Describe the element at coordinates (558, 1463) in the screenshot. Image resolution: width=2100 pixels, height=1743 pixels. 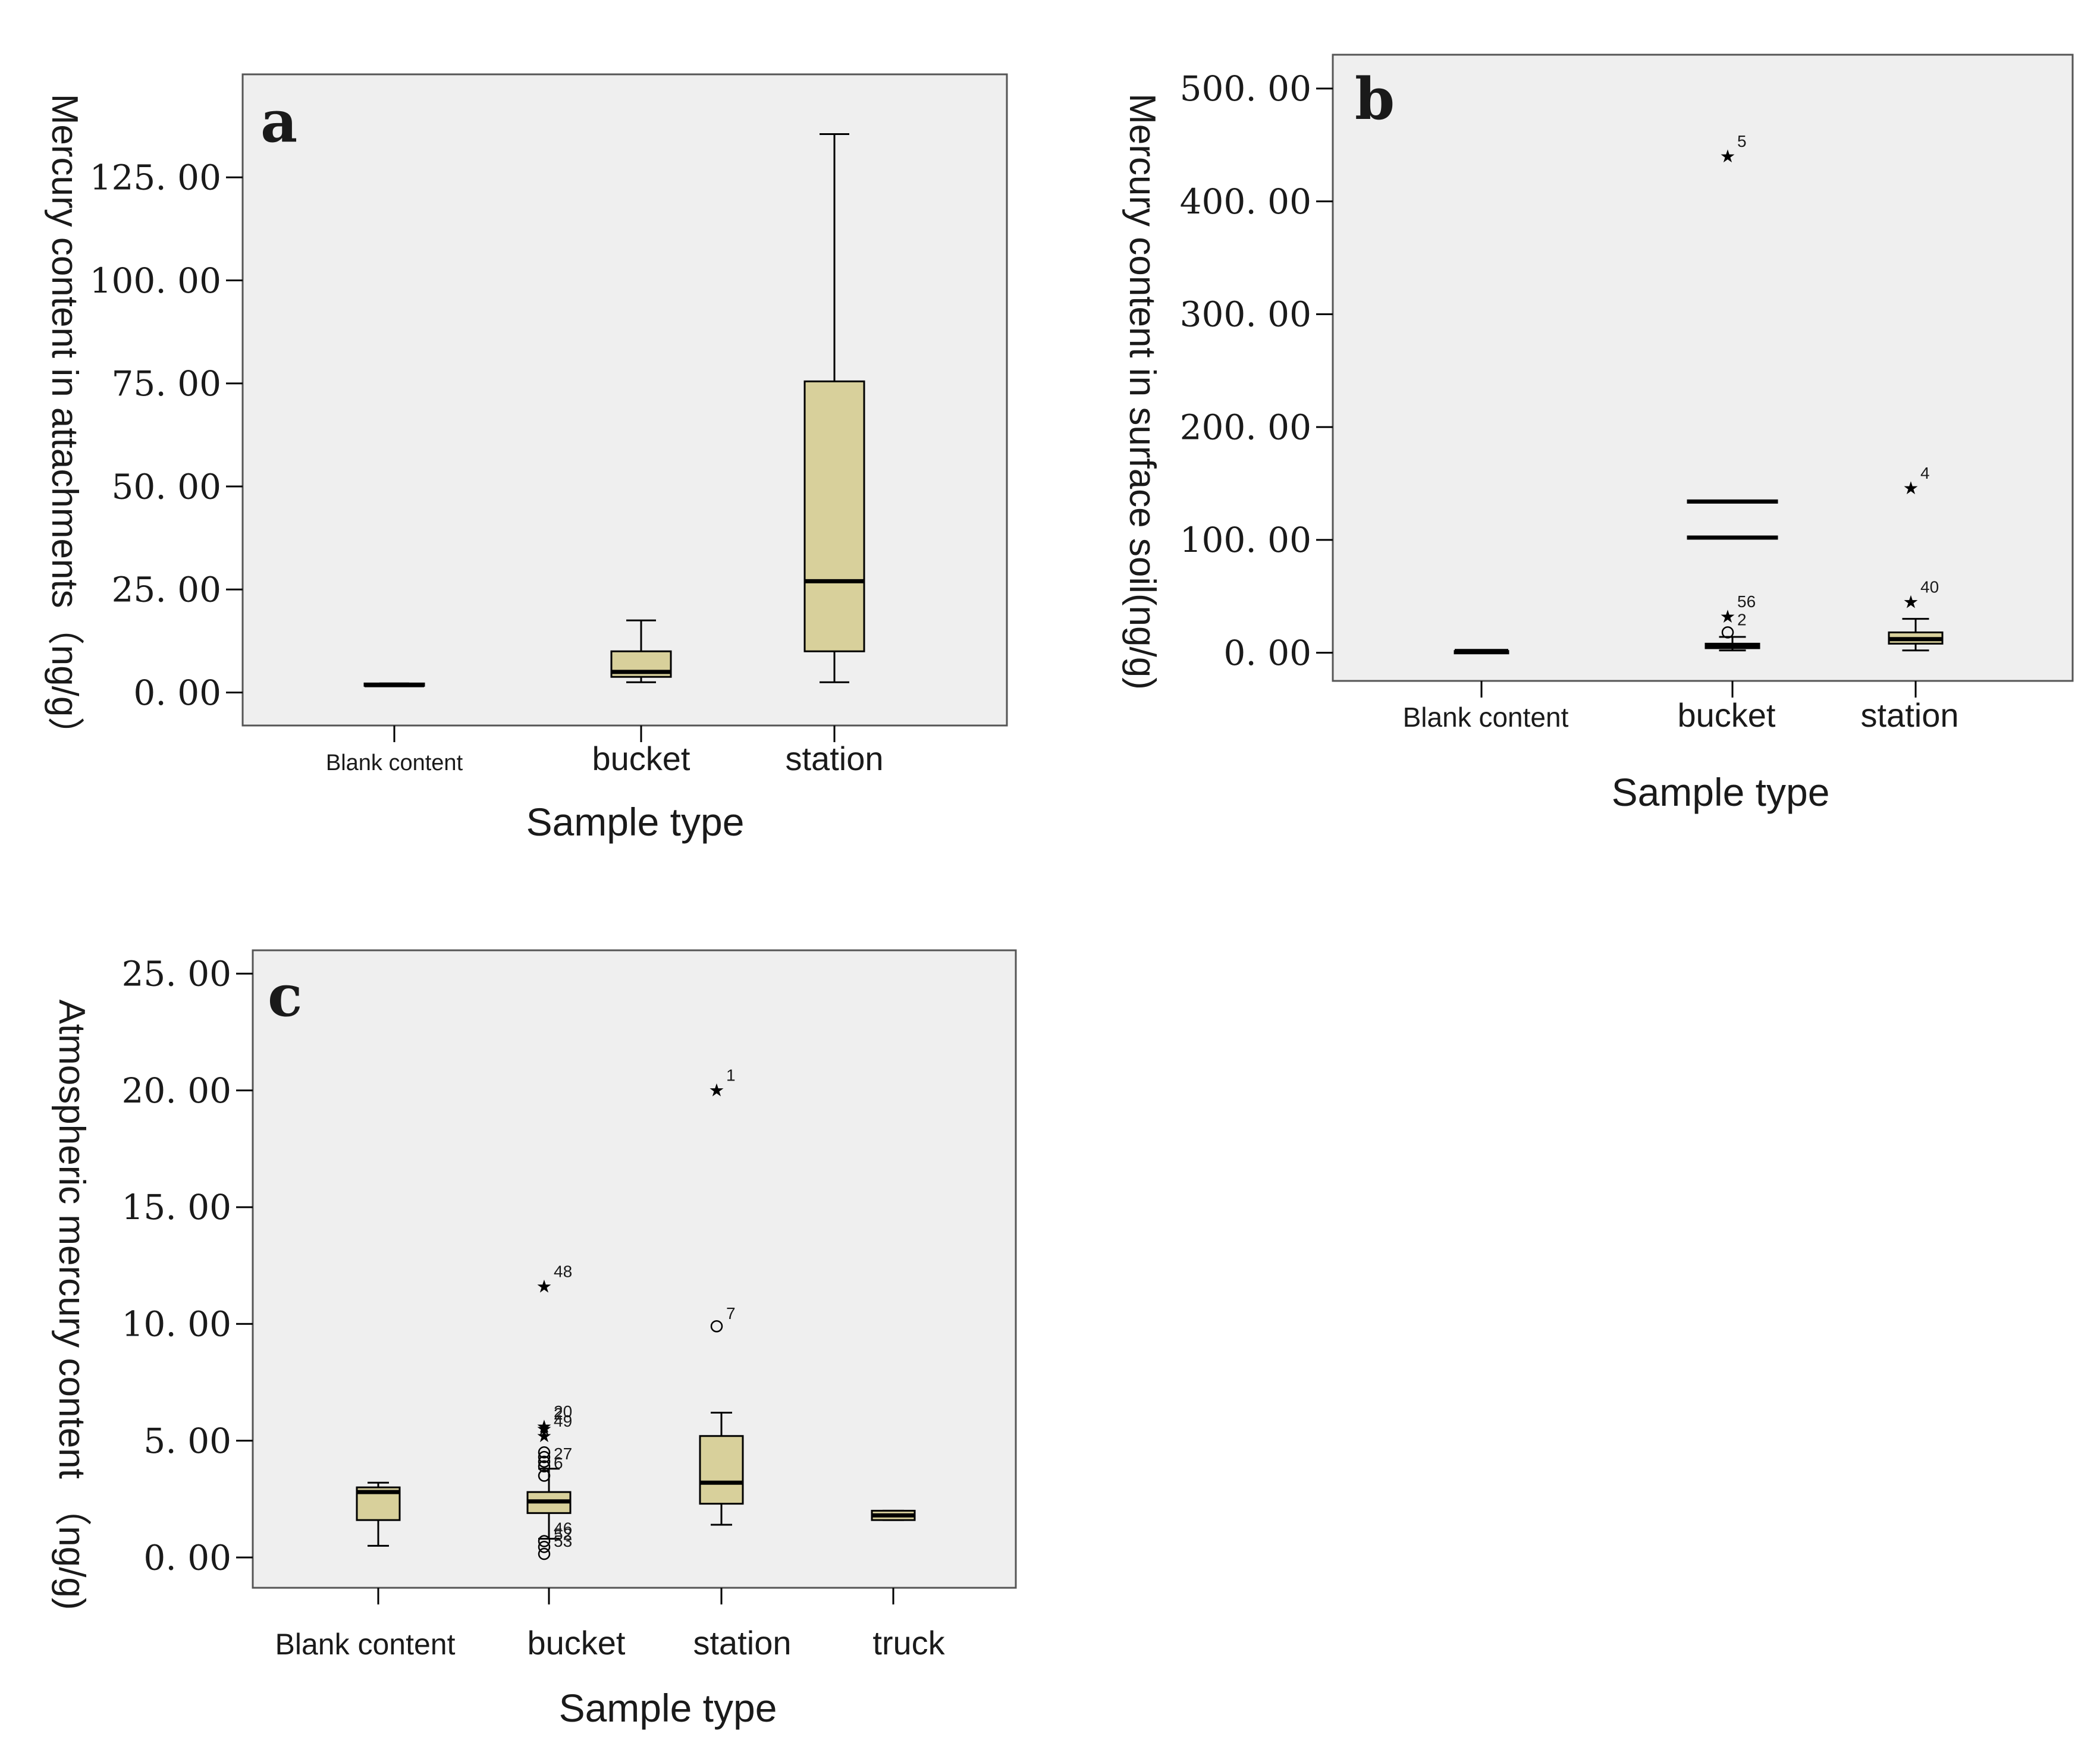
I see `outlier-label: 6` at that location.